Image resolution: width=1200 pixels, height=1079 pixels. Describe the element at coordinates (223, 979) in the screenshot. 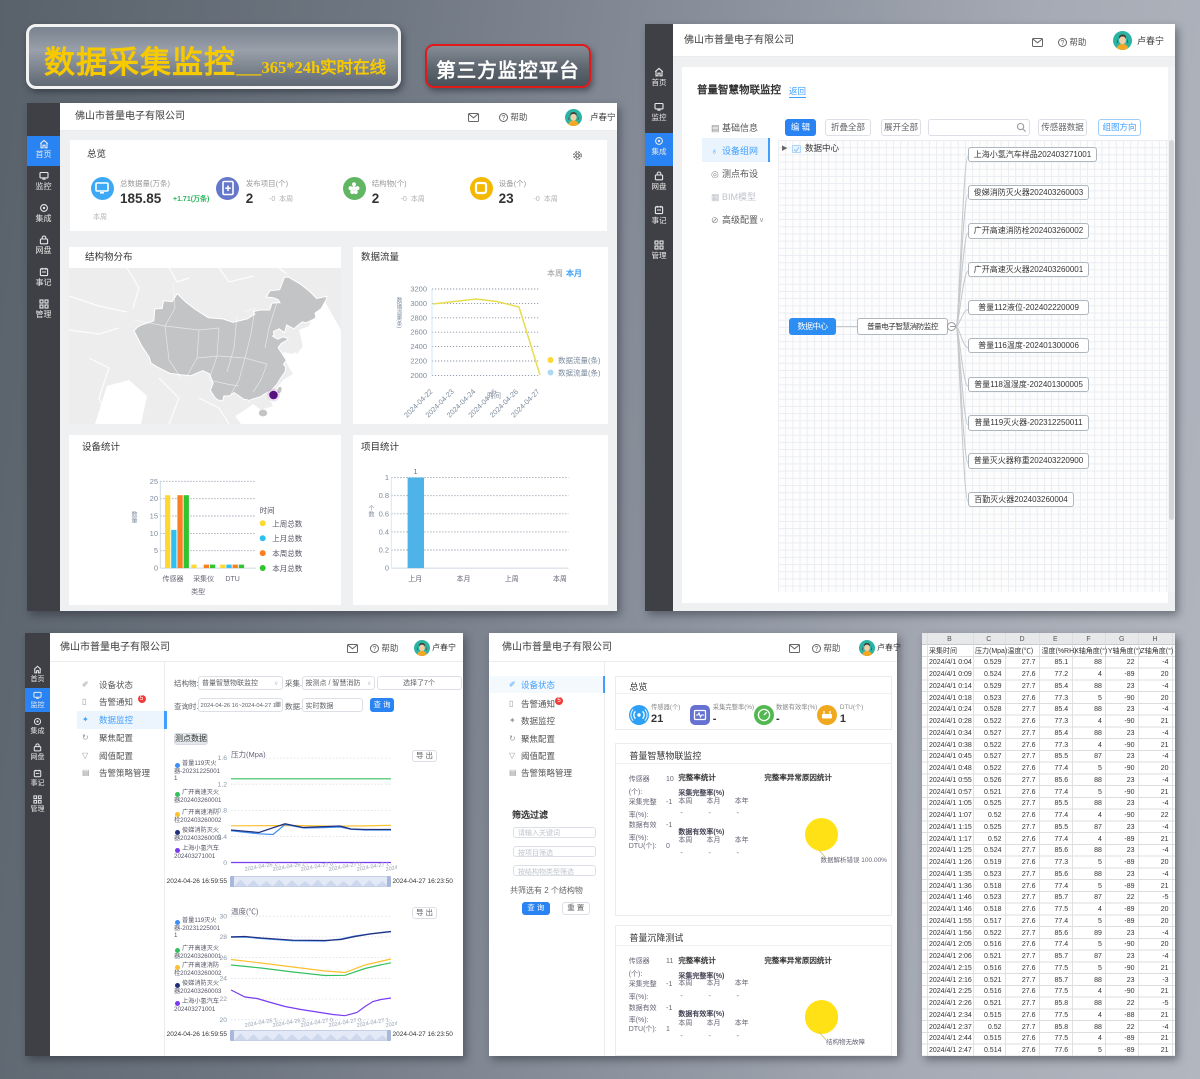

I see `svg-text: 24` at that location.